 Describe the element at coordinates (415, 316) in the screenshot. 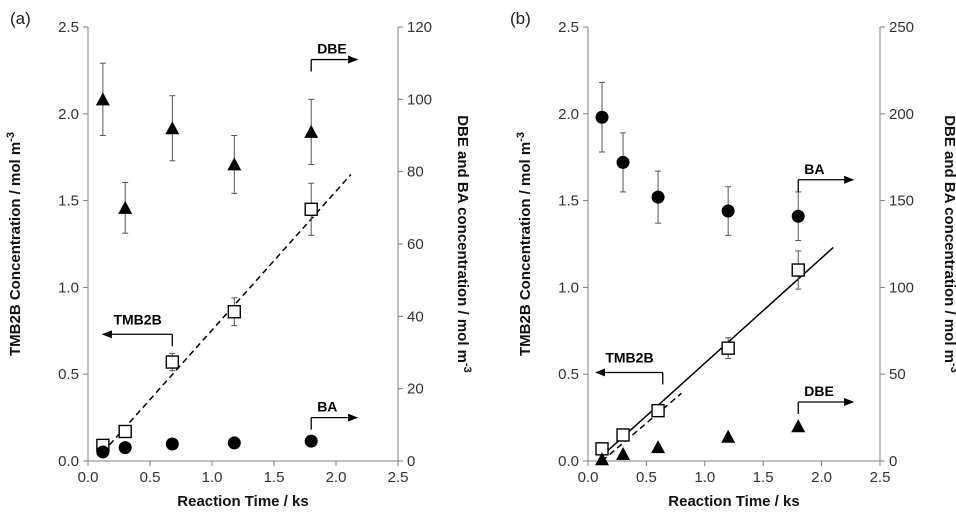

I see `y-right-tick-label: 40` at that location.